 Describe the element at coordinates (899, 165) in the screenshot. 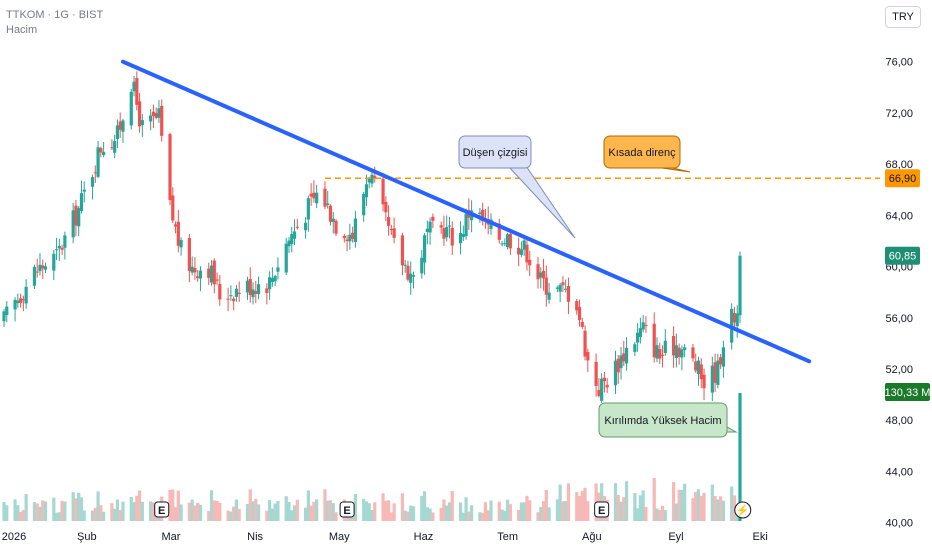

I see `y-tick-label: 68,00` at that location.